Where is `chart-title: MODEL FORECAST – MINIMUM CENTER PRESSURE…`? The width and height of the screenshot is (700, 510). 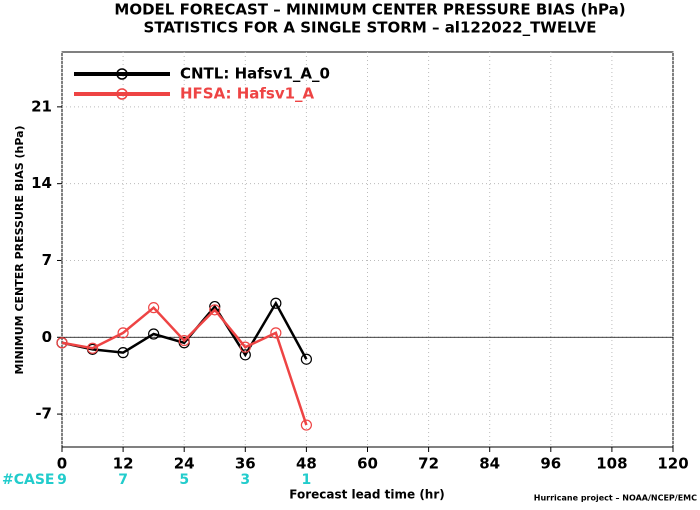
chart-title: MODEL FORECAST – MINIMUM CENTER PRESSURE… is located at coordinates (369, 10).